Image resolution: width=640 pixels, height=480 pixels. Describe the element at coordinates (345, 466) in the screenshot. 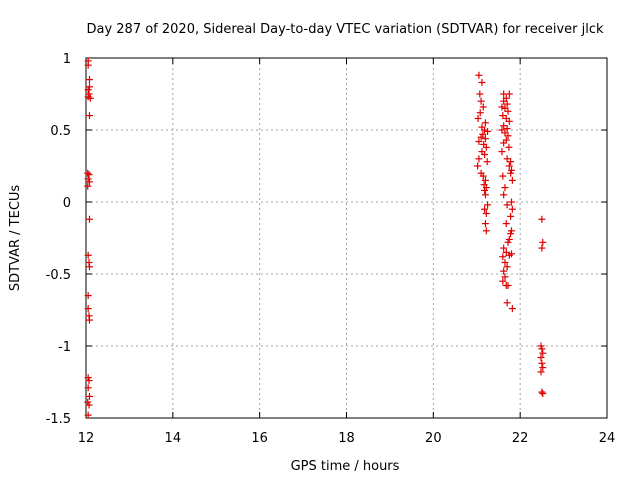

I see `x-axis-label: GPS time / hours` at that location.